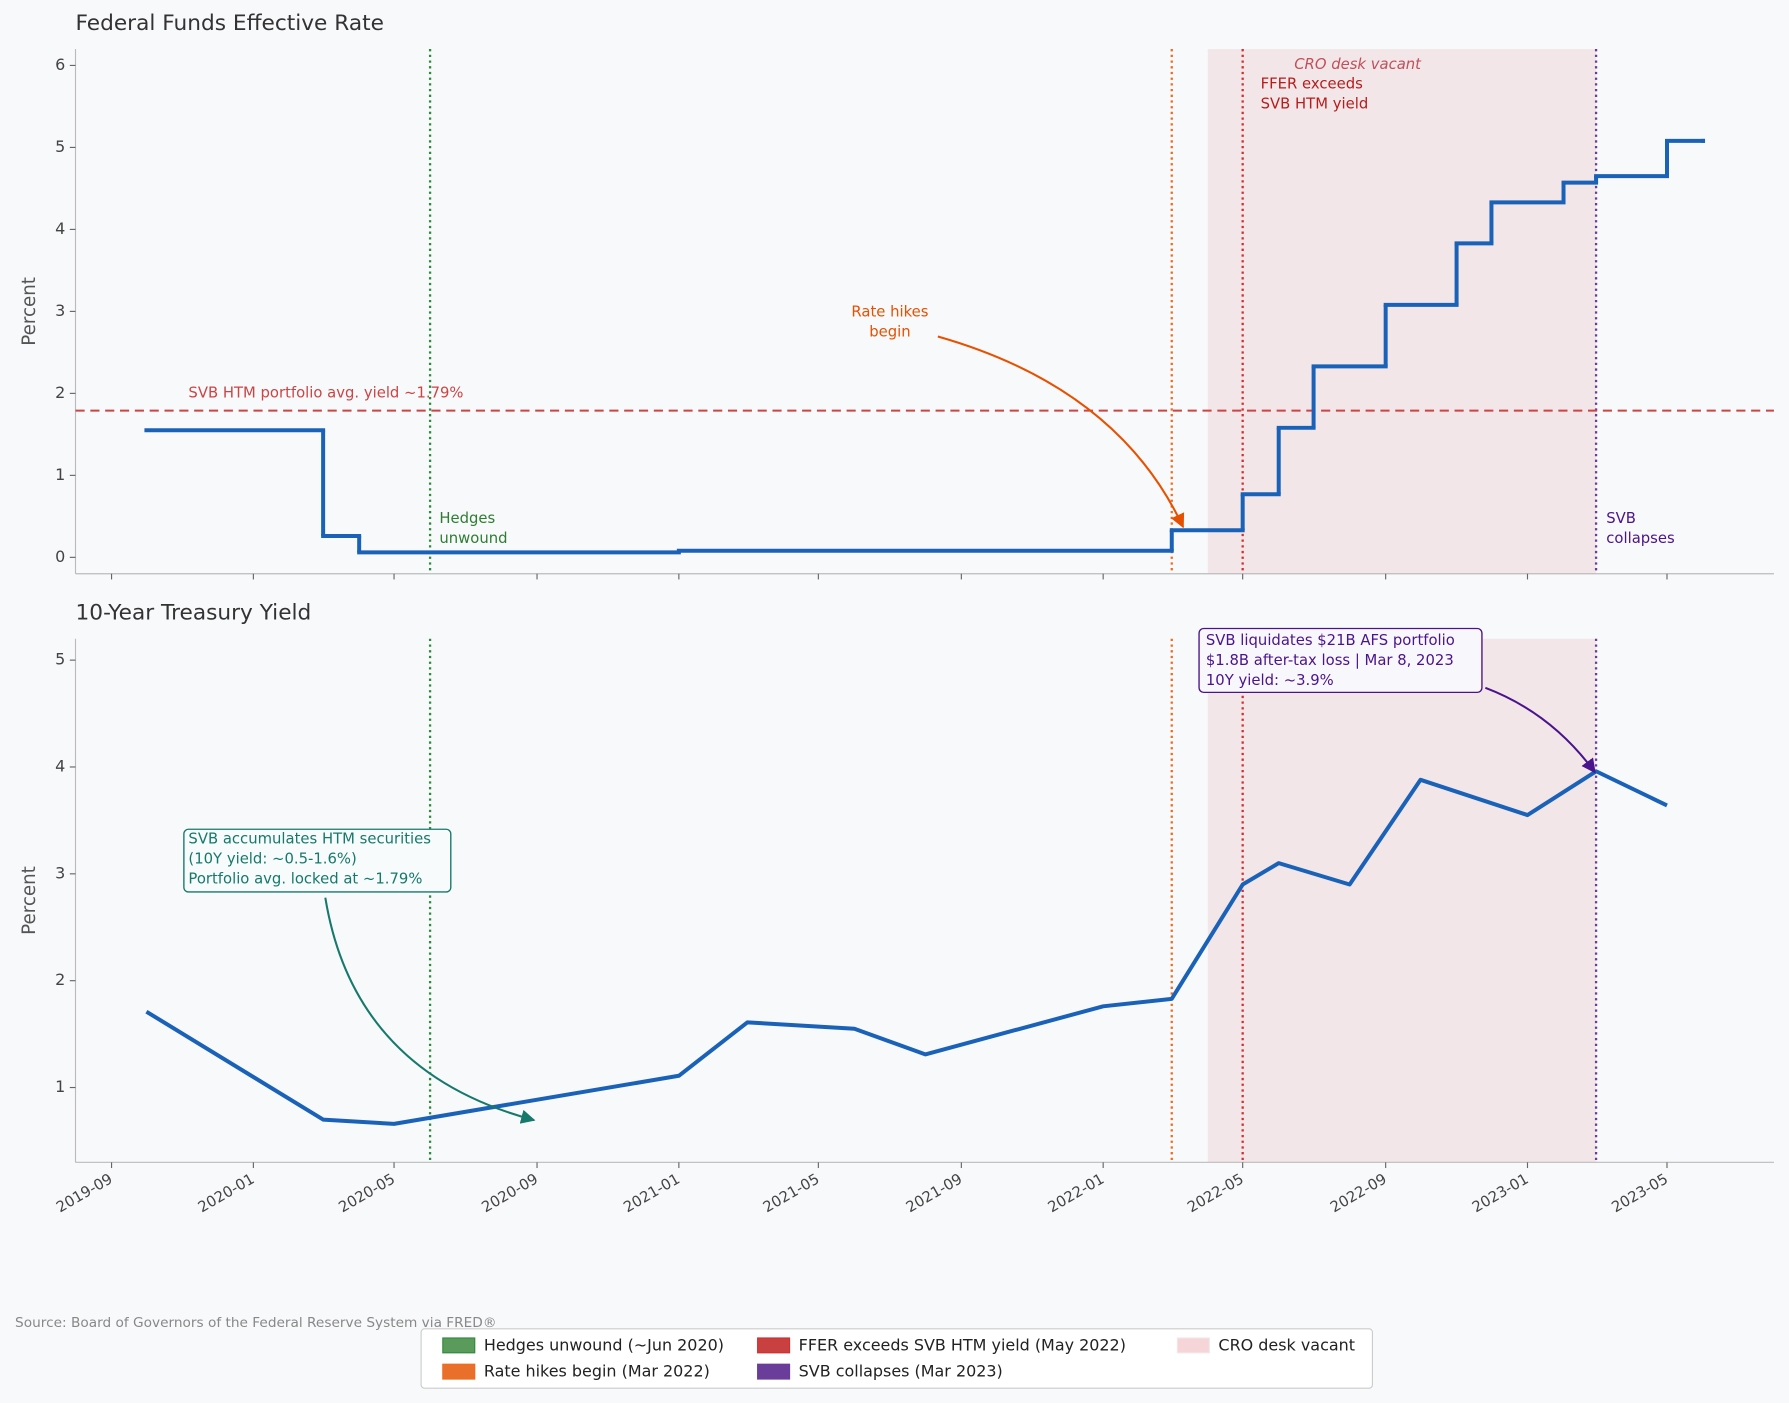 The image size is (1789, 1403). I want to click on annotation-text: Portfolio avg. locked at ~1.79%, so click(305, 878).